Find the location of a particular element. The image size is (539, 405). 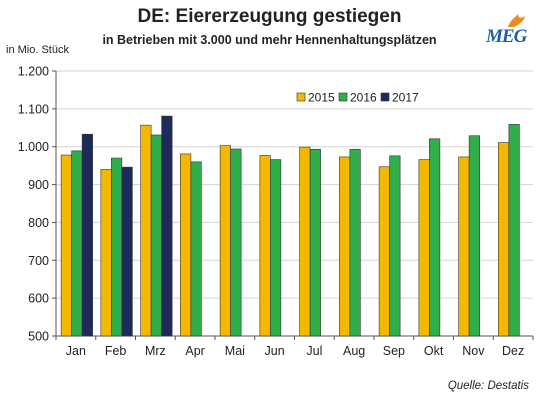

y-tick-label: 900 is located at coordinates (38, 185).